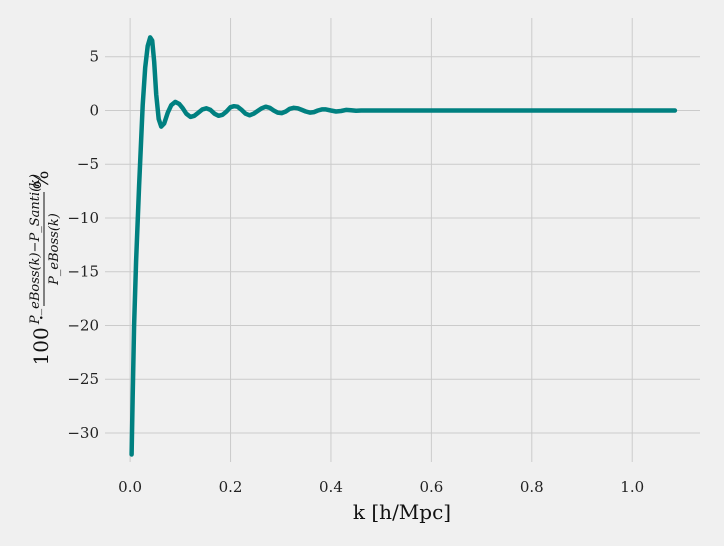 This screenshot has width=724, height=546. What do you see at coordinates (632, 487) in the screenshot?
I see `x-tick-label: 1.0` at bounding box center [632, 487].